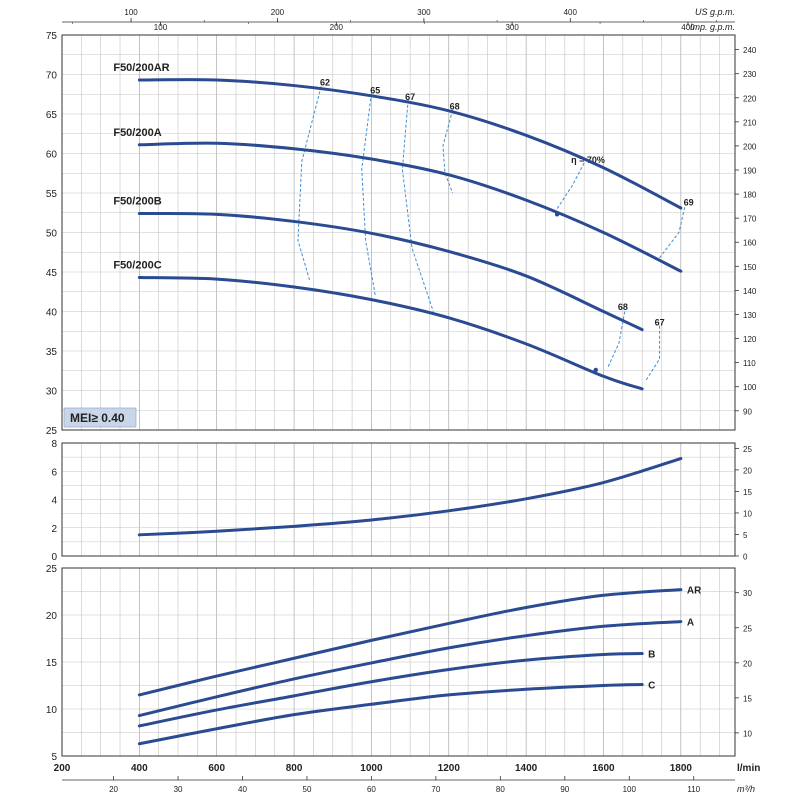 Image resolution: width=800 pixels, height=800 pixels. I want to click on power-curve-c, so click(390, 714).